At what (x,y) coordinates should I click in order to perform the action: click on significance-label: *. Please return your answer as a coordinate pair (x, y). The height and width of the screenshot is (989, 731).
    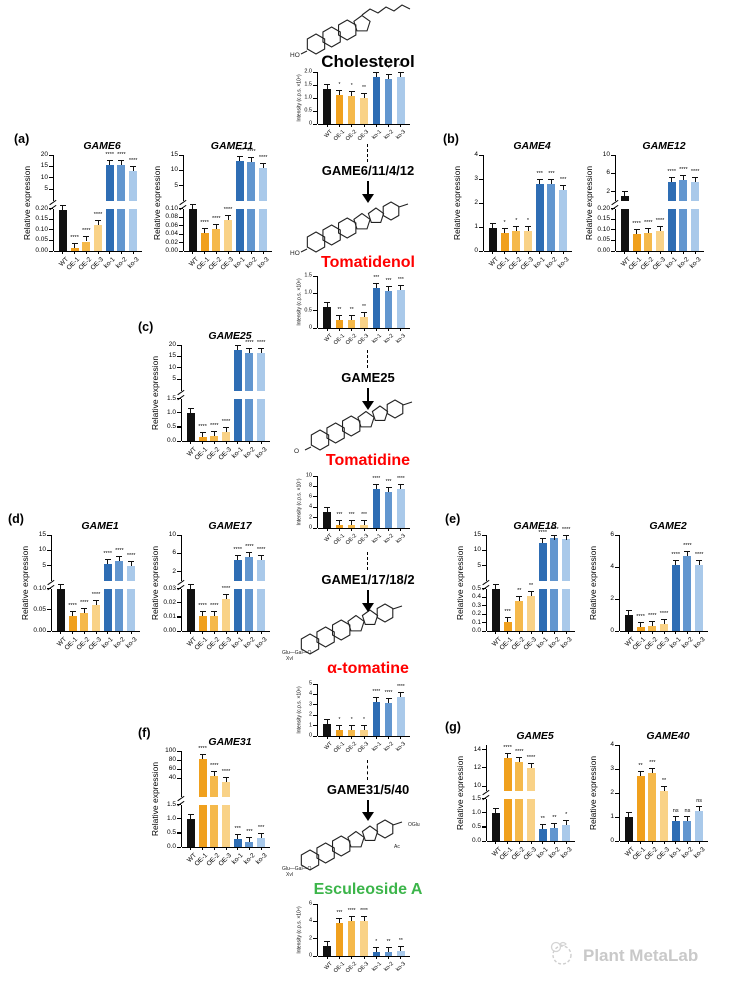
    Looking at the image, I should click on (339, 720).